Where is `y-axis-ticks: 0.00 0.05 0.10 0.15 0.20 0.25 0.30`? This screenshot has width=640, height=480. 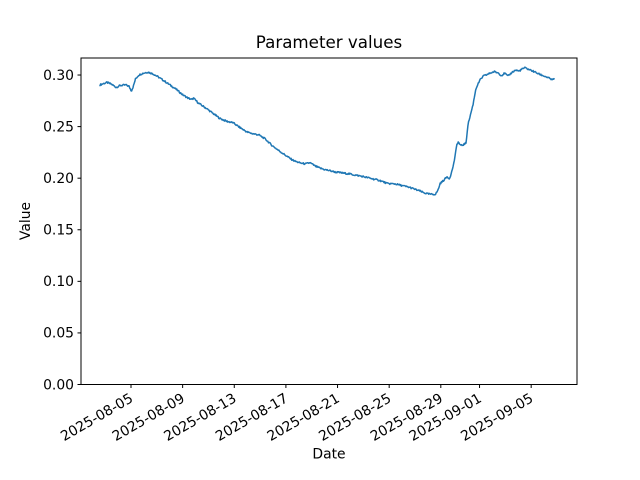 y-axis-ticks: 0.00 0.05 0.10 0.15 0.20 0.25 0.30 is located at coordinates (62, 230).